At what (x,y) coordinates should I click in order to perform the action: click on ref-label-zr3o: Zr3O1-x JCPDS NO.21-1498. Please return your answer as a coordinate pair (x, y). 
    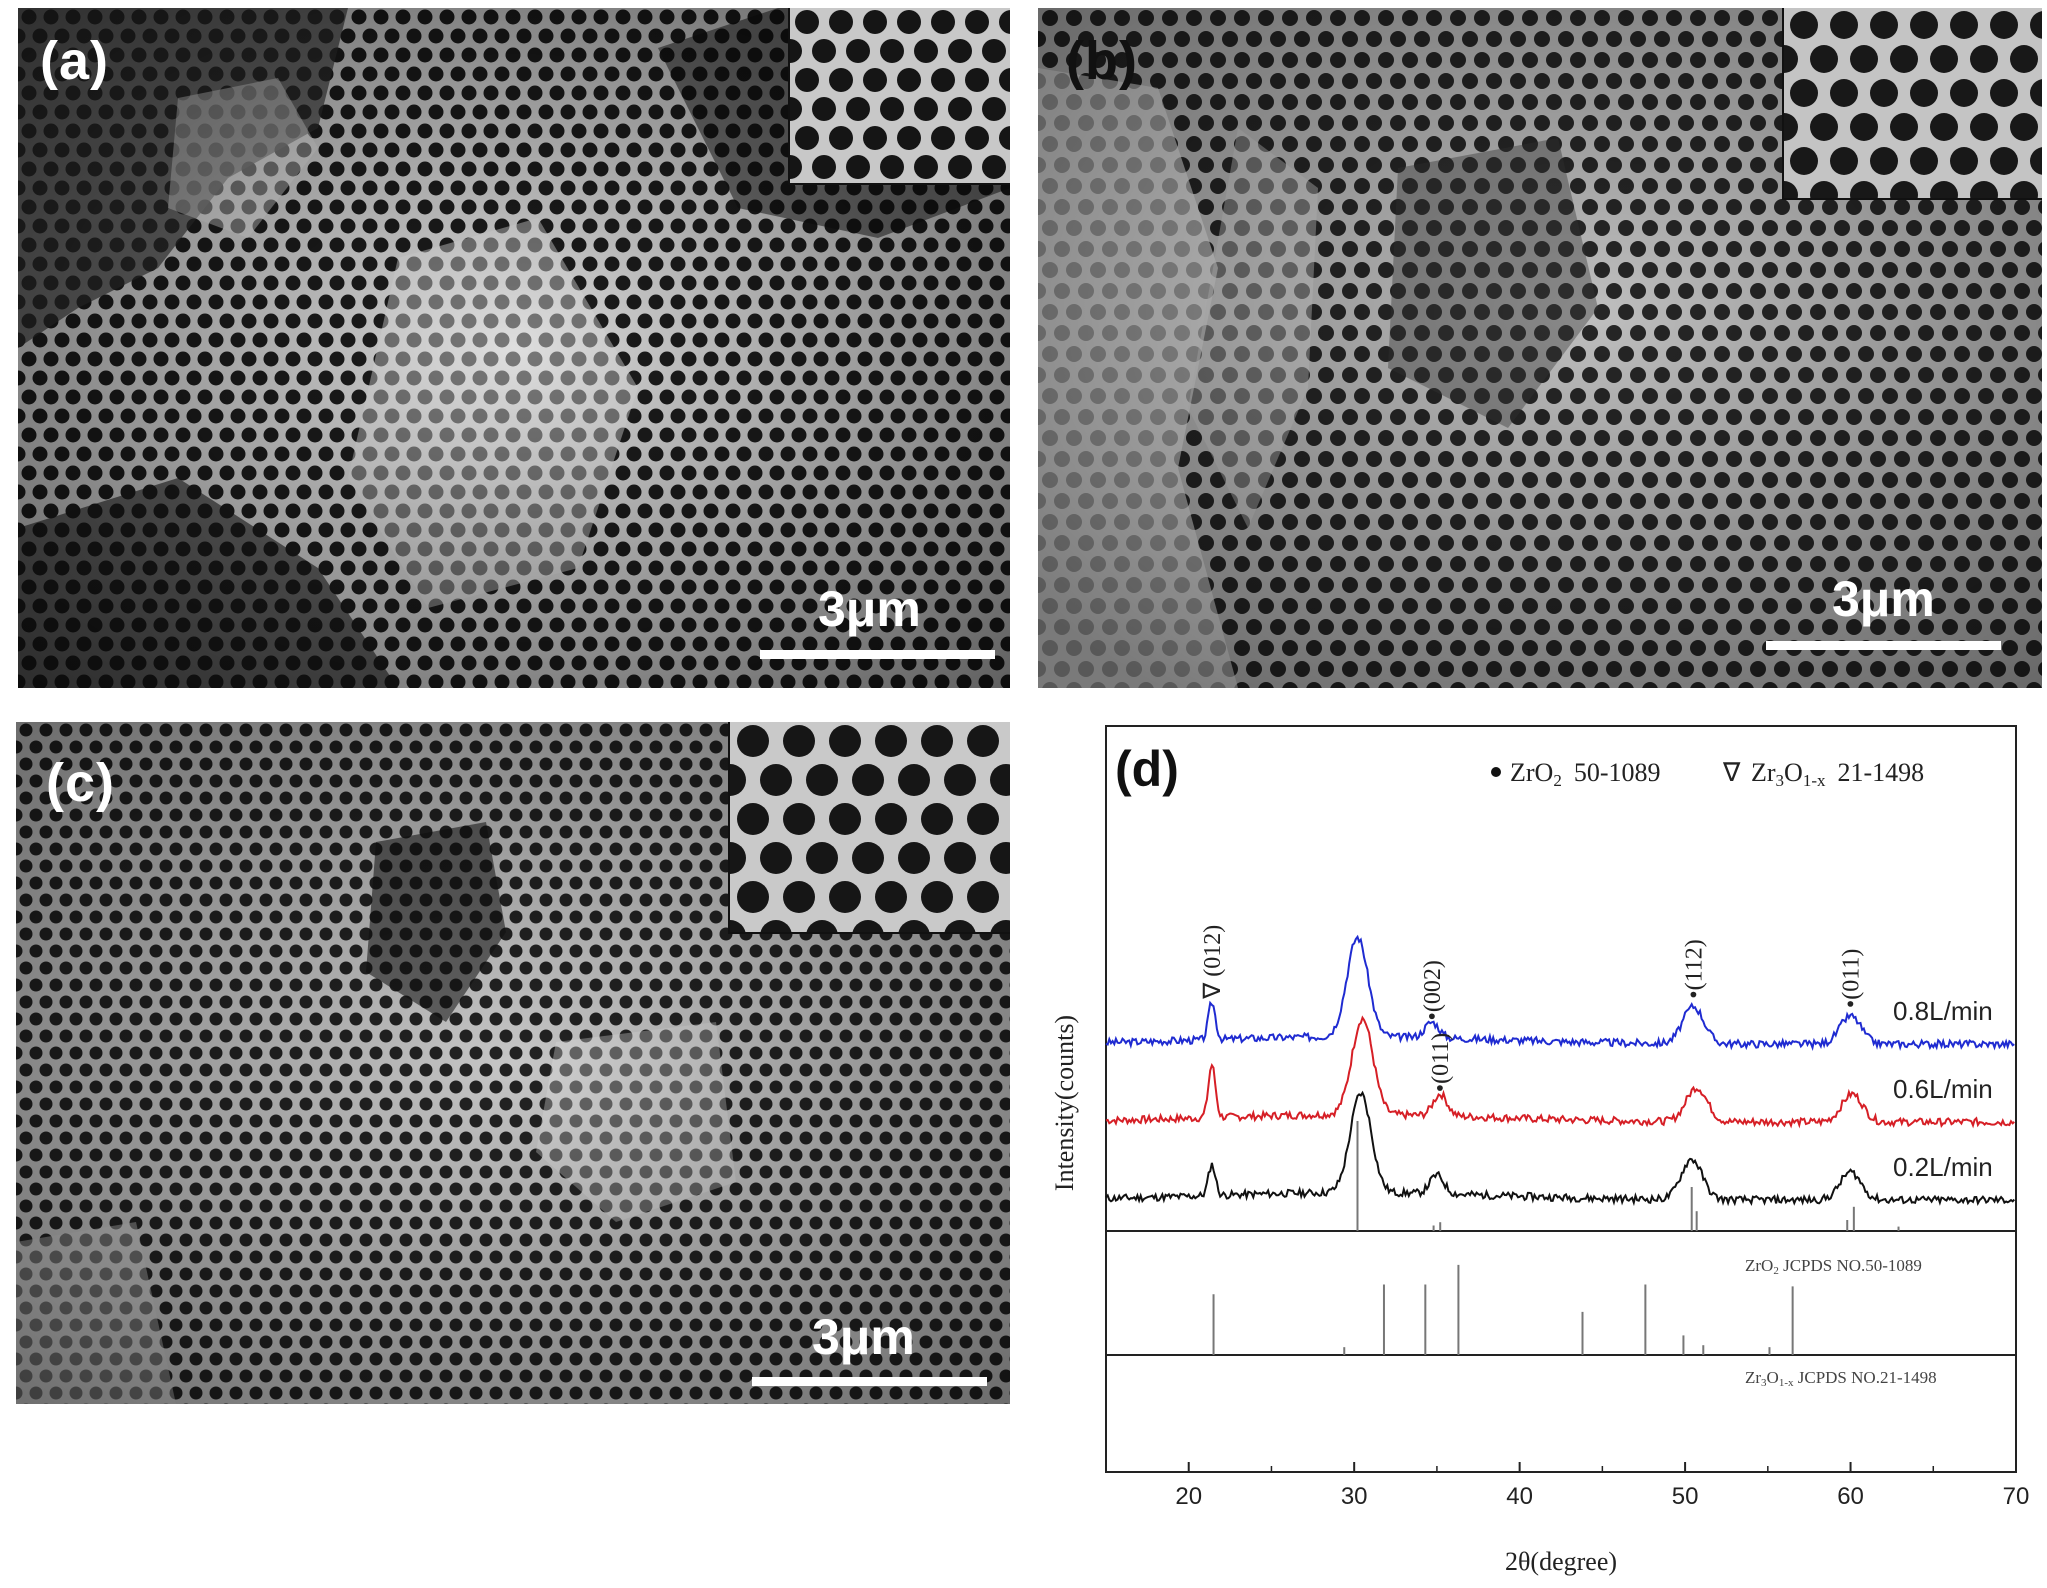
    Looking at the image, I should click on (1841, 1378).